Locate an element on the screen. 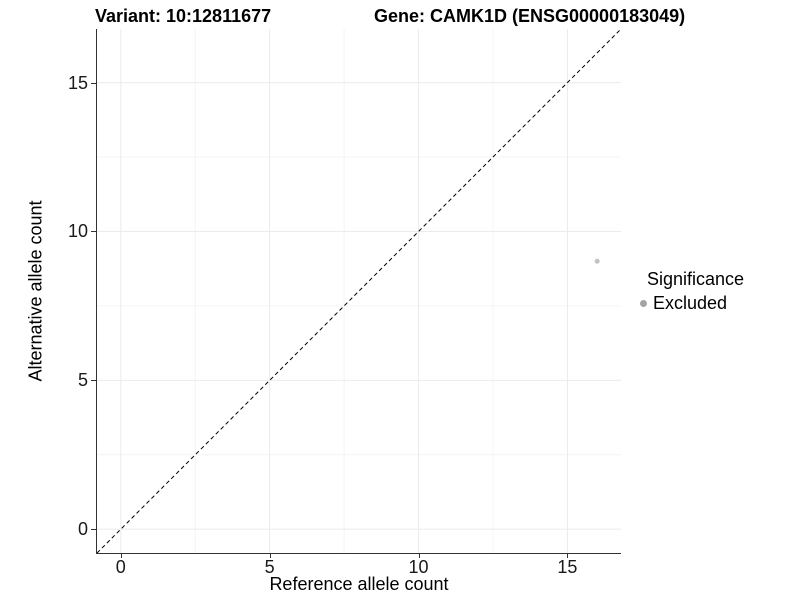 The height and width of the screenshot is (600, 800). y-tick-label: 0 is located at coordinates (82, 529).